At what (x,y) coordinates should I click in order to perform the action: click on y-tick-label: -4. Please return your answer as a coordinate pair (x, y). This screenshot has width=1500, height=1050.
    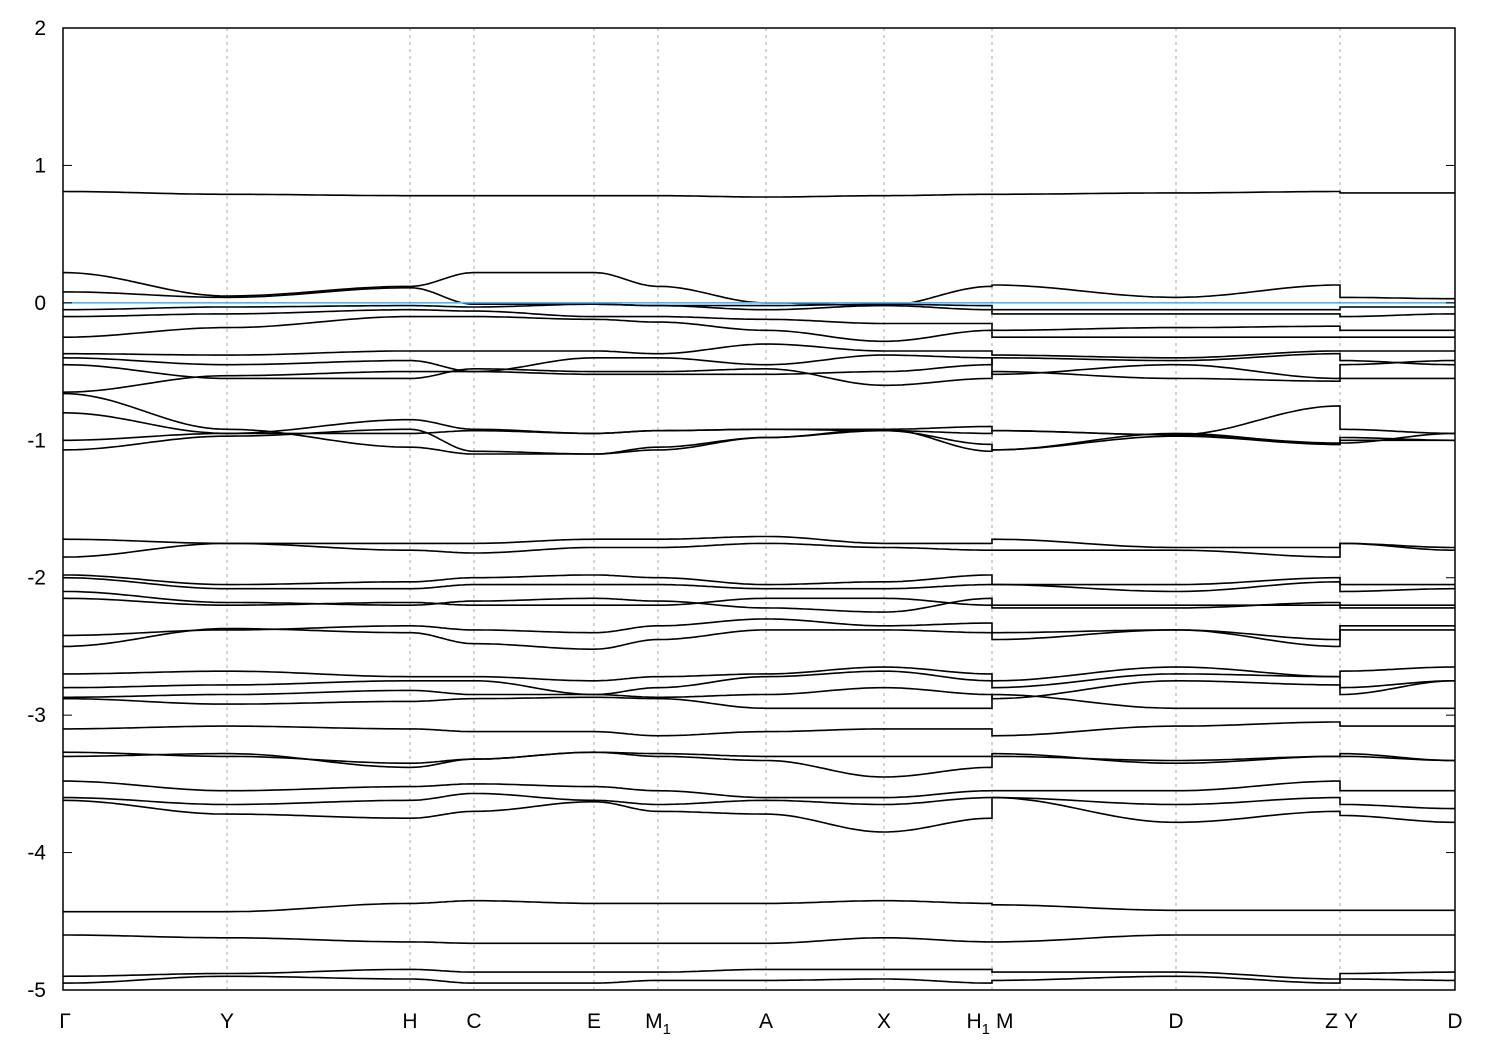
    Looking at the image, I should click on (36, 853).